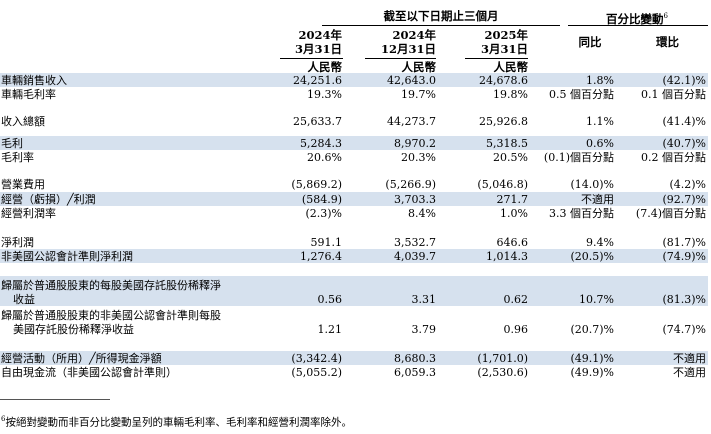  What do you see at coordinates (684, 242) in the screenshot?
I see `row-qoq: (81.7)%` at bounding box center [684, 242].